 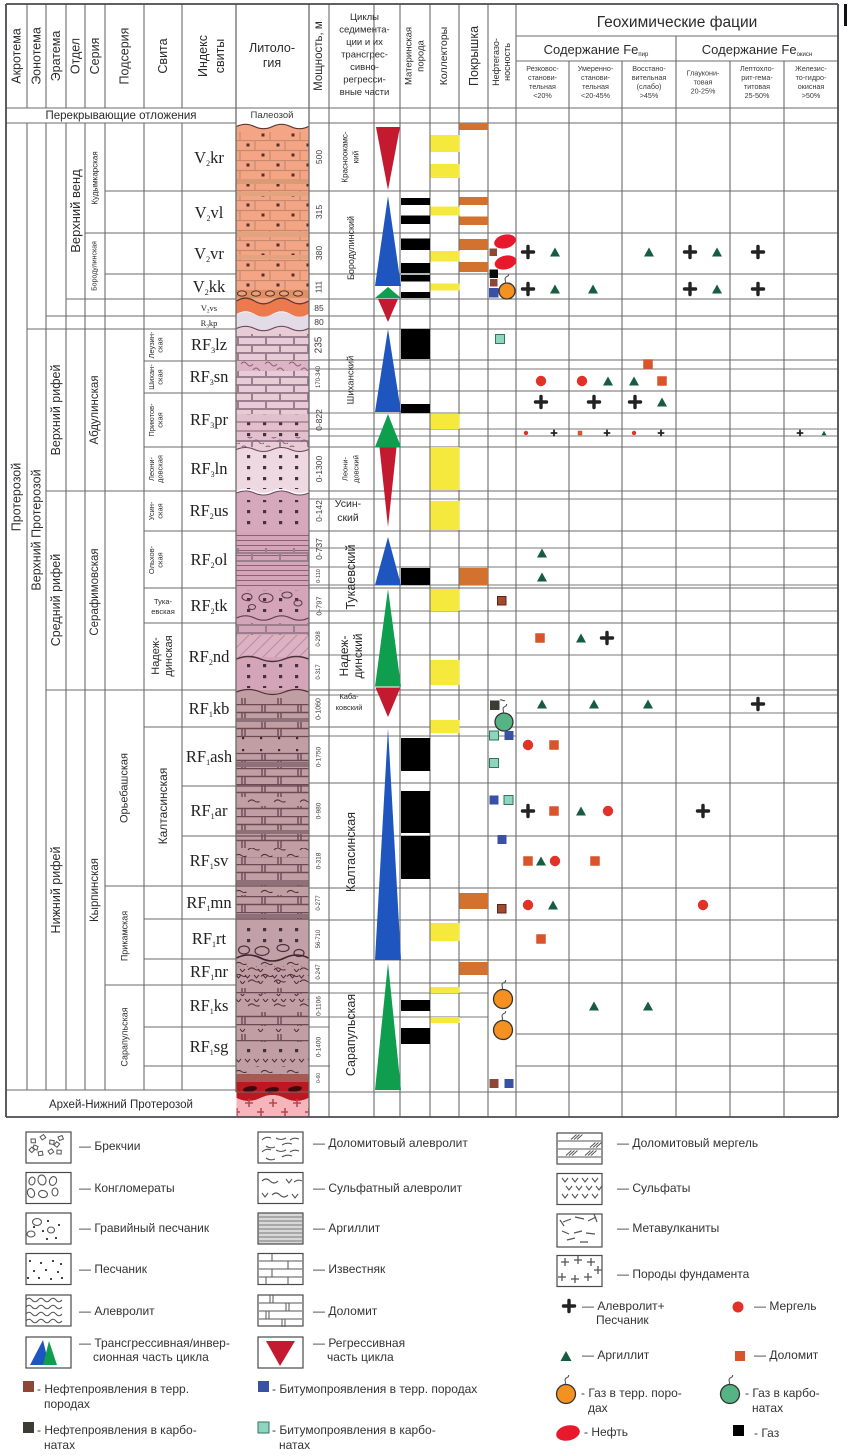 I want to click on svg-text: сионная часть цикла, so click(x=151, y=1357).